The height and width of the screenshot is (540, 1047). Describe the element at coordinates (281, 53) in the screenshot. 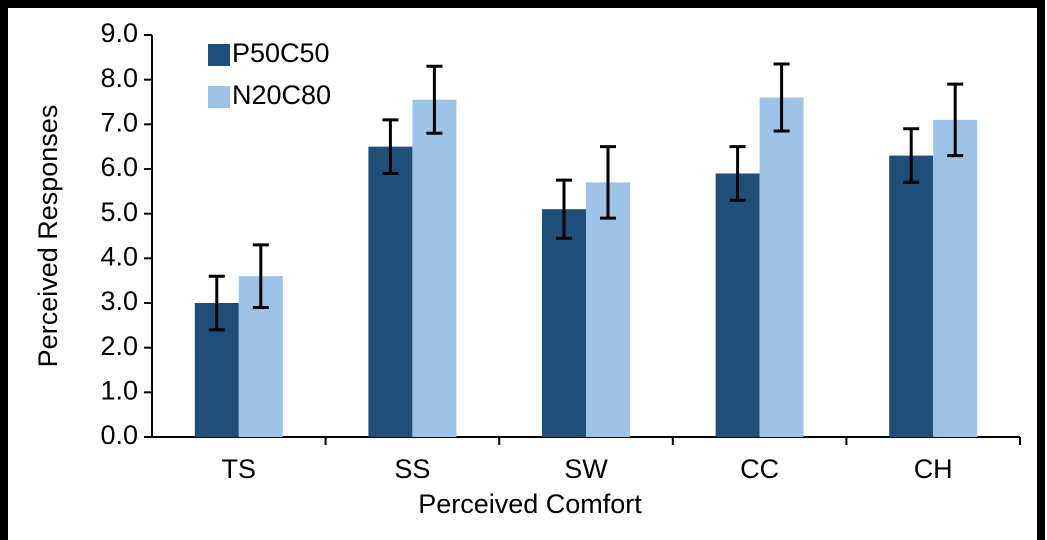

I see `legend-label: P50C50` at that location.